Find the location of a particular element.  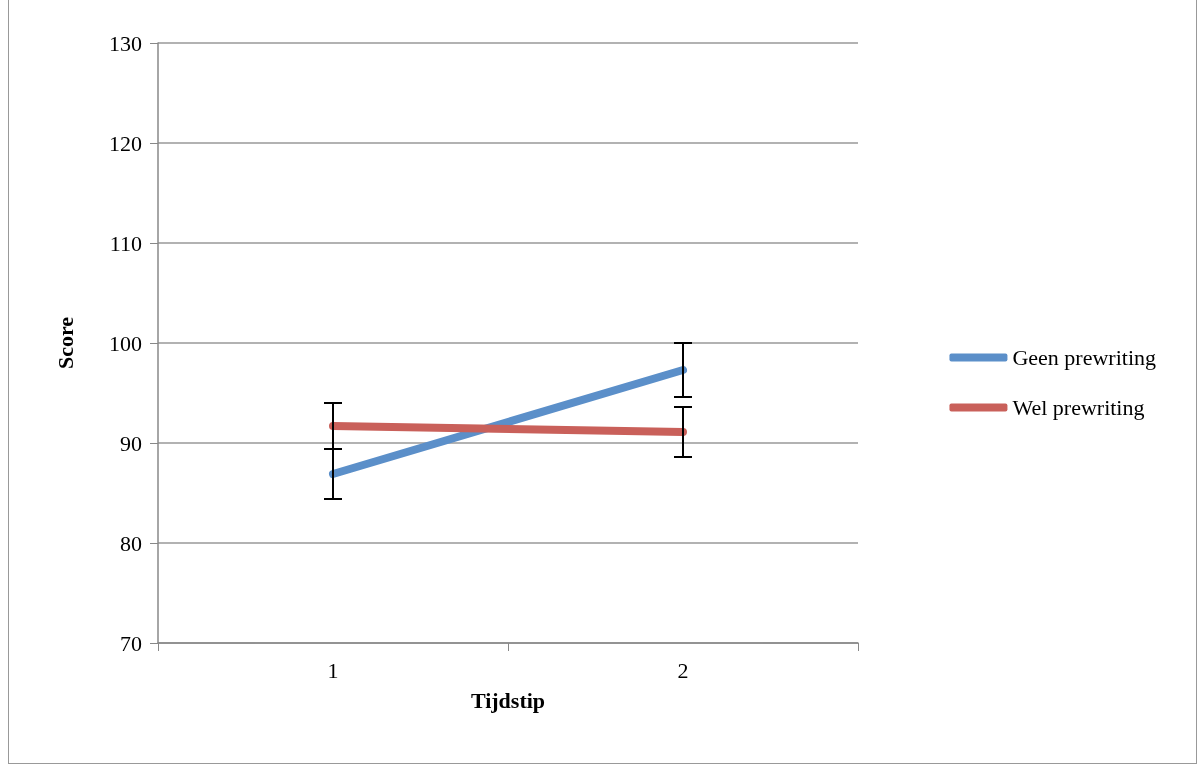

y-tick-label: 70 is located at coordinates (131, 643).